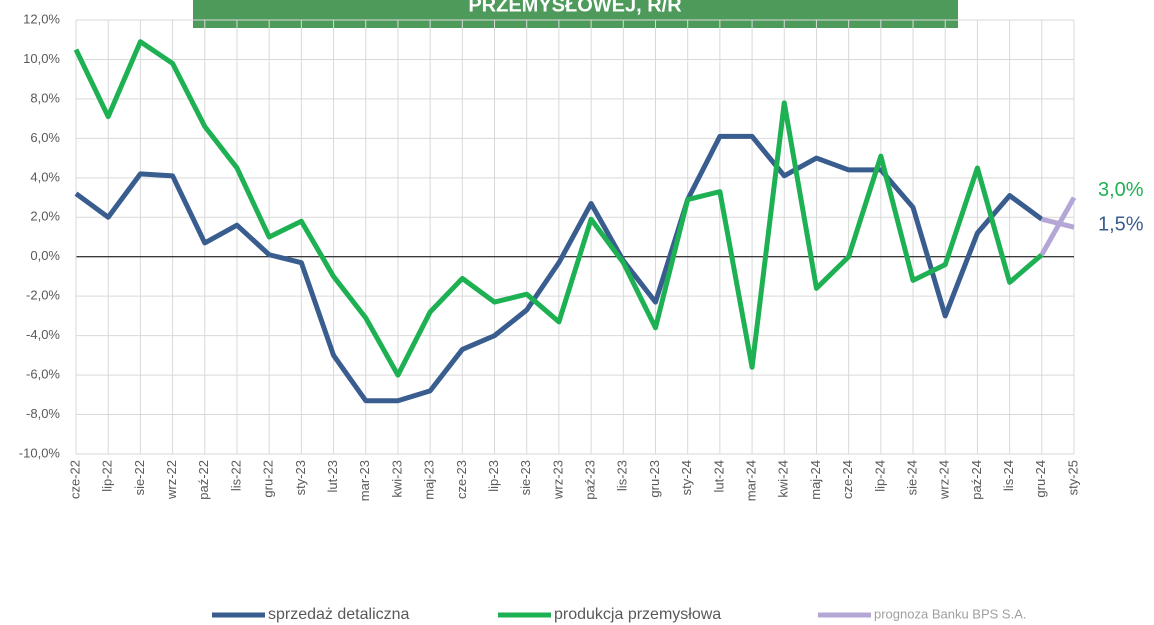 This screenshot has height=625, width=1154. I want to click on x-tick-label: sie-22, so click(139, 477).